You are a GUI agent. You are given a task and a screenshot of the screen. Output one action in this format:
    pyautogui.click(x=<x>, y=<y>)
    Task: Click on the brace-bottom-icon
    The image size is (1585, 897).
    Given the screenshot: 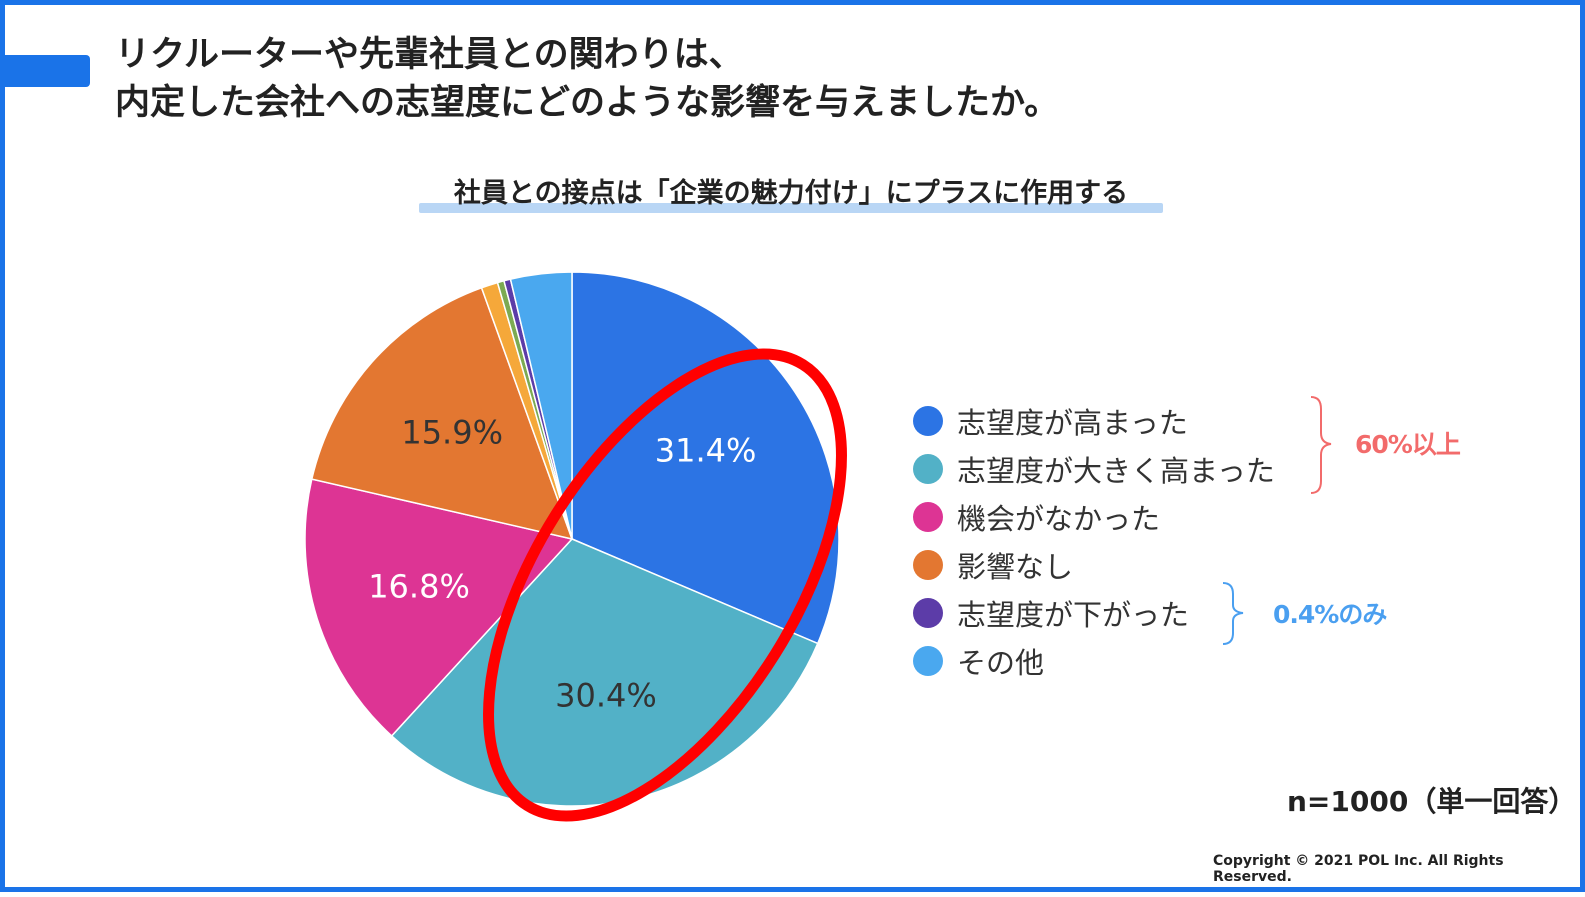 What is the action you would take?
    pyautogui.click(x=1233, y=613)
    